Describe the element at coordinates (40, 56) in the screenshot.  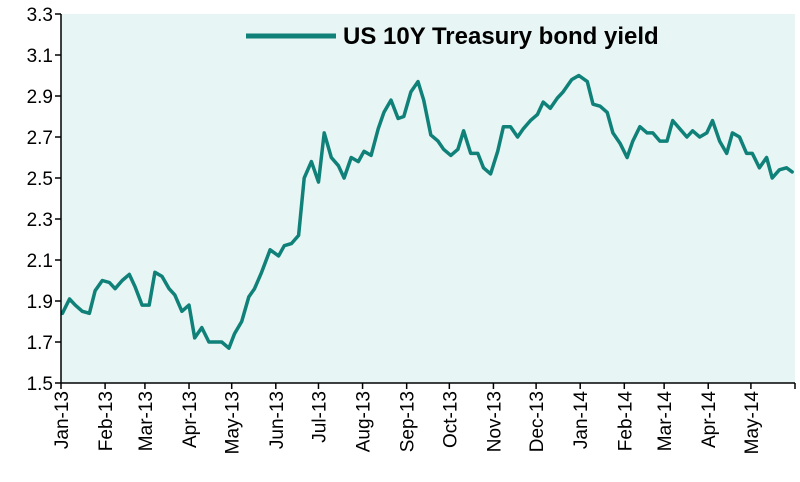
I see `y-tick-label: 3.1` at that location.